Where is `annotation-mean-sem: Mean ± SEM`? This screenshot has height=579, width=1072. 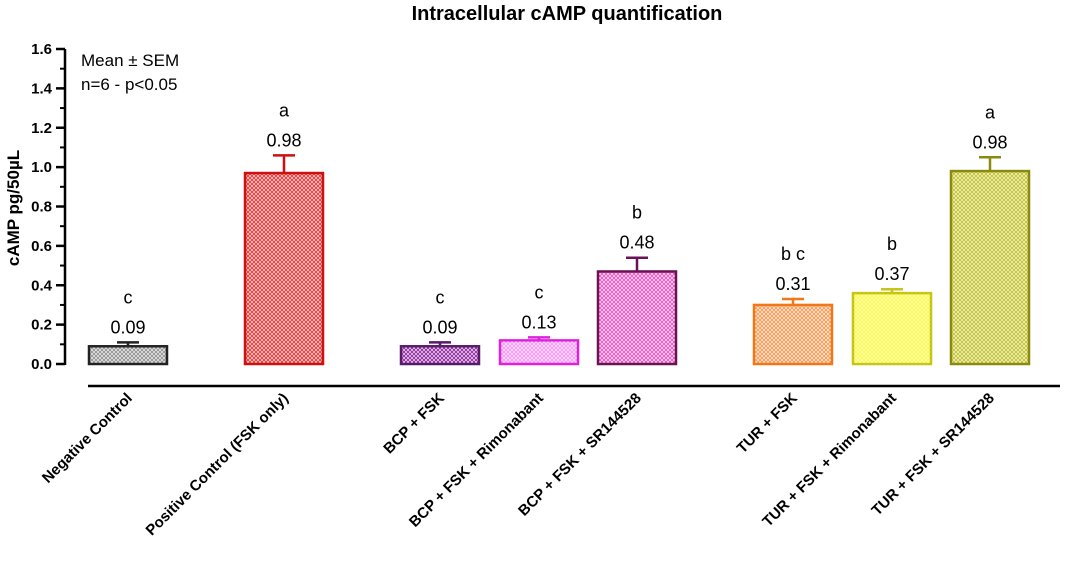 annotation-mean-sem: Mean ± SEM is located at coordinates (130, 60).